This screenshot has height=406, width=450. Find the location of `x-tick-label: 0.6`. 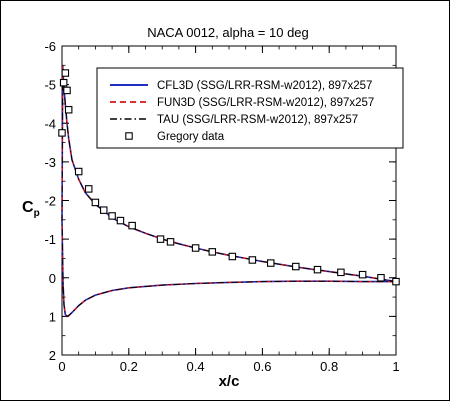

x-tick-label: 0.6 is located at coordinates (262, 366).